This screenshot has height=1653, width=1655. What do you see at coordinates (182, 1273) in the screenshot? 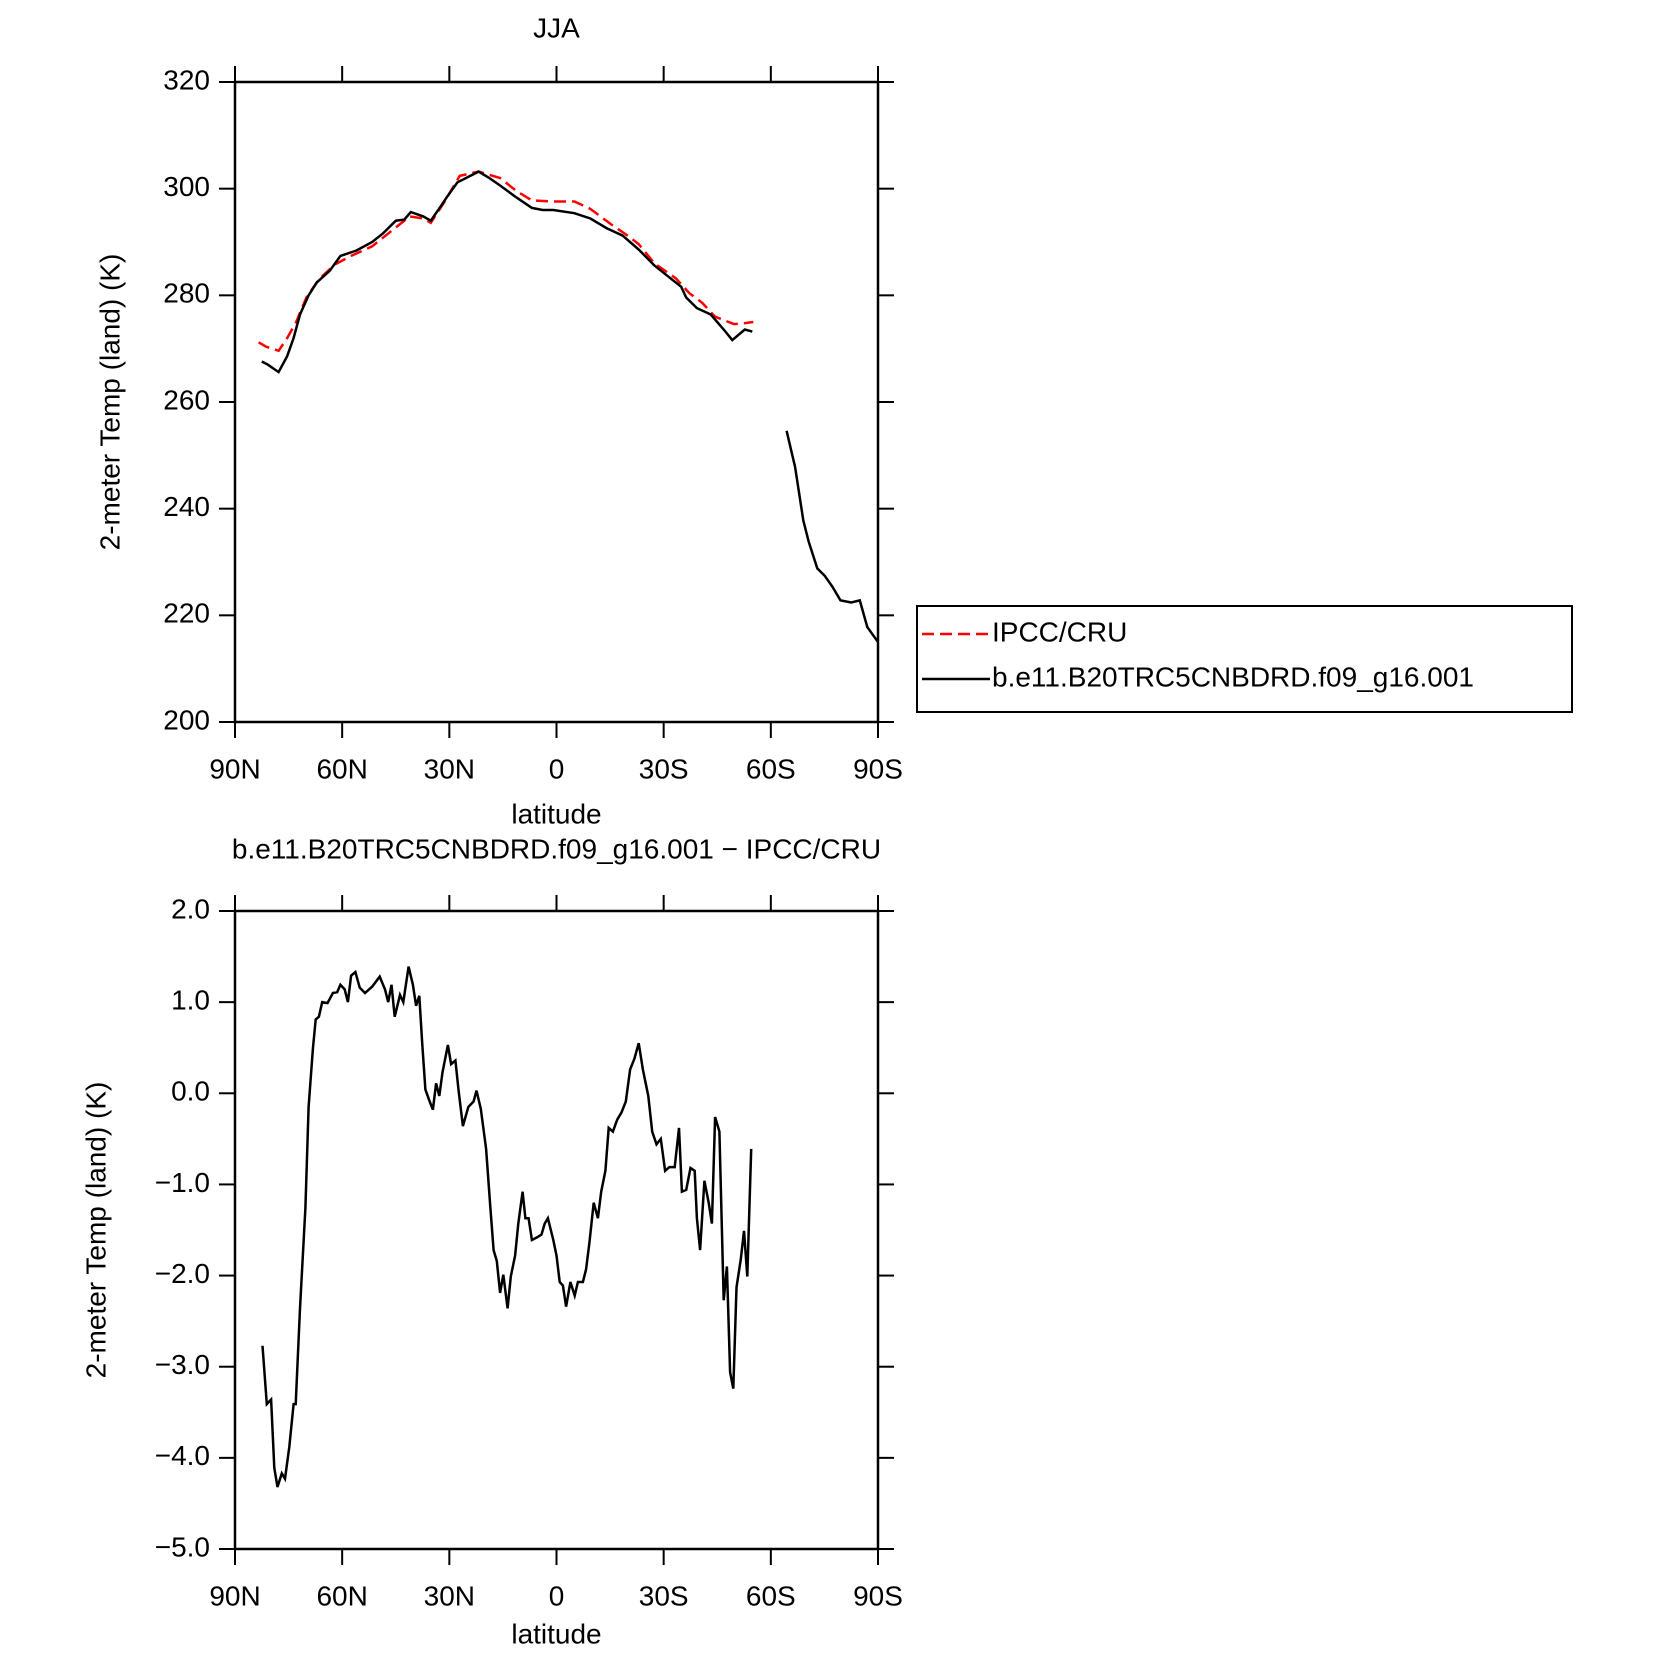
I see `y-tick-label: −2.0` at bounding box center [182, 1273].